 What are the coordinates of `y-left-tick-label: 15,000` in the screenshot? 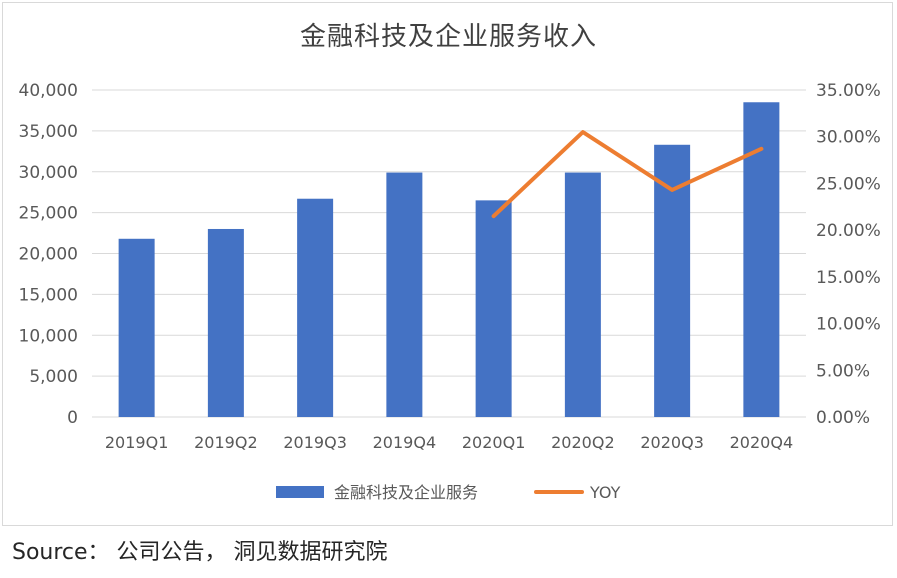 It's located at (48, 295).